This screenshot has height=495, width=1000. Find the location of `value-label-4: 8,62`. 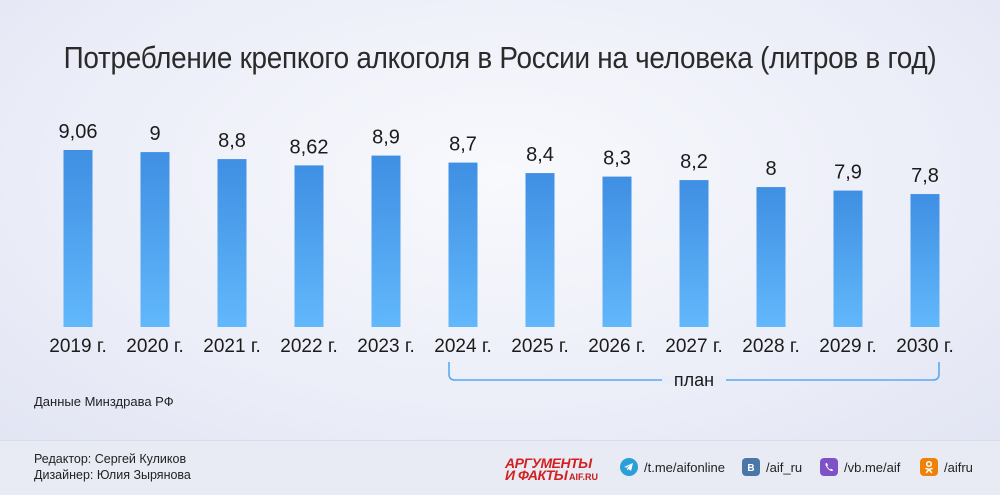

value-label-4: 8,62 is located at coordinates (309, 147).